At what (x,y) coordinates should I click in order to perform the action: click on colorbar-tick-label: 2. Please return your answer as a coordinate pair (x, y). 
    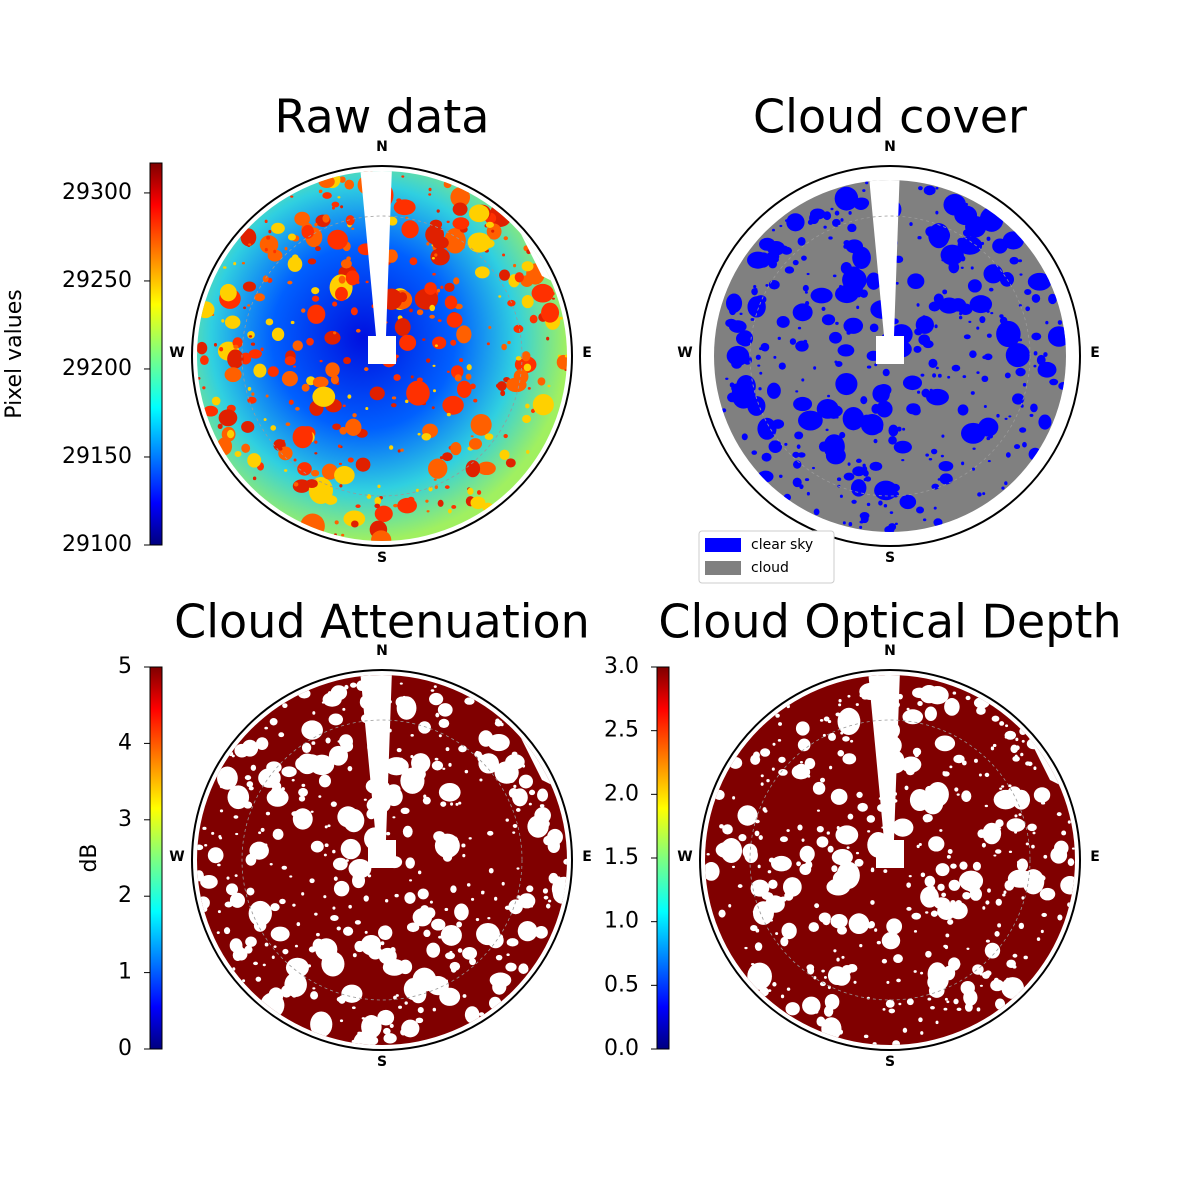
    Looking at the image, I should click on (125, 895).